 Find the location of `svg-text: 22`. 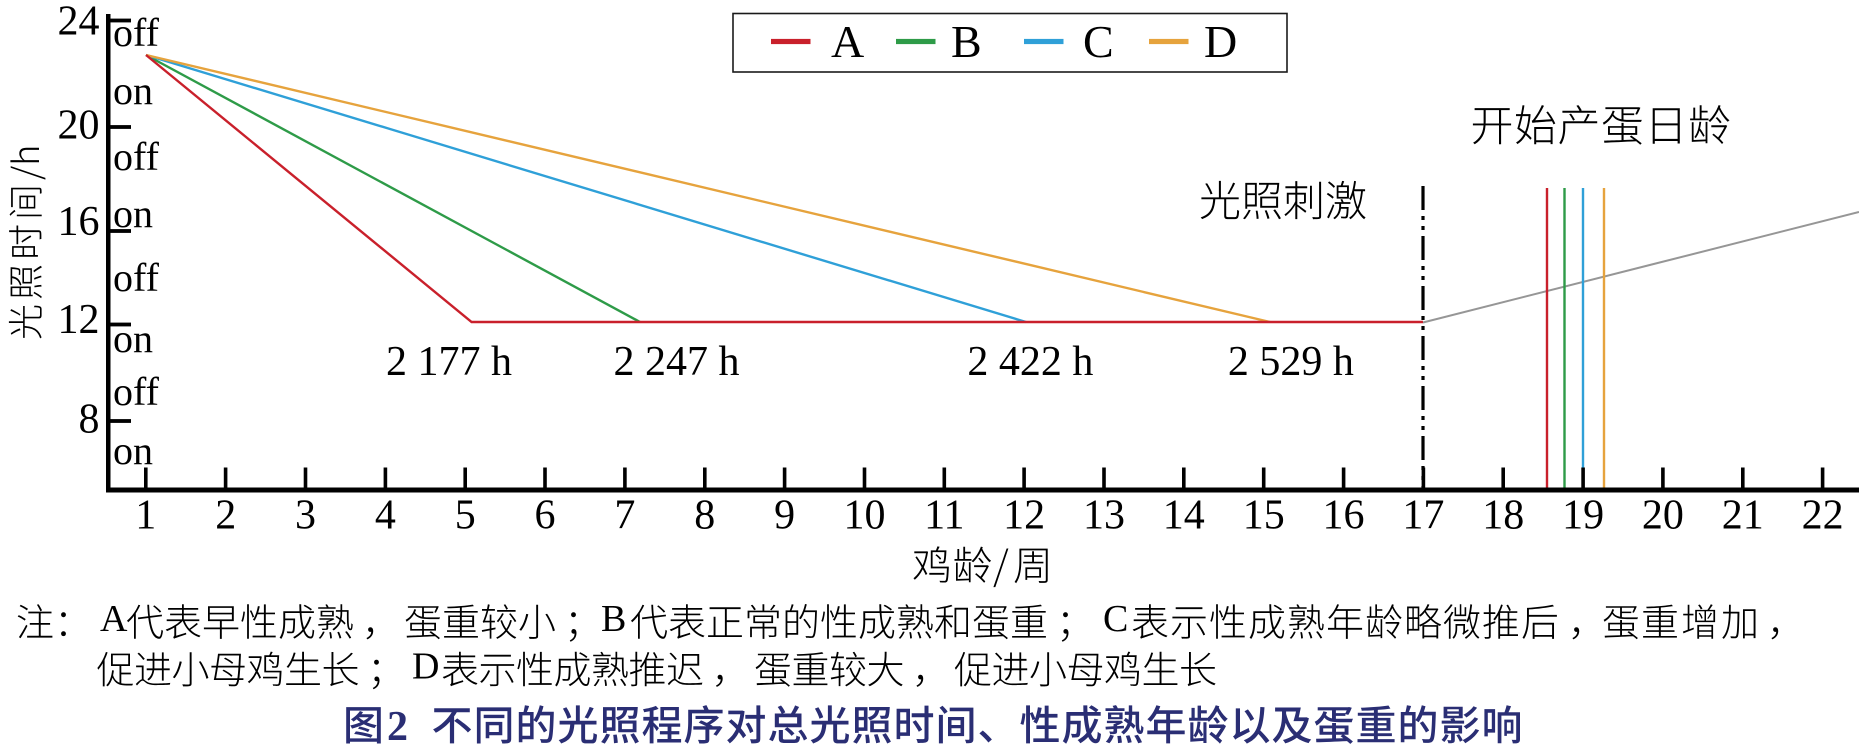

svg-text: 22 is located at coordinates (1823, 516).